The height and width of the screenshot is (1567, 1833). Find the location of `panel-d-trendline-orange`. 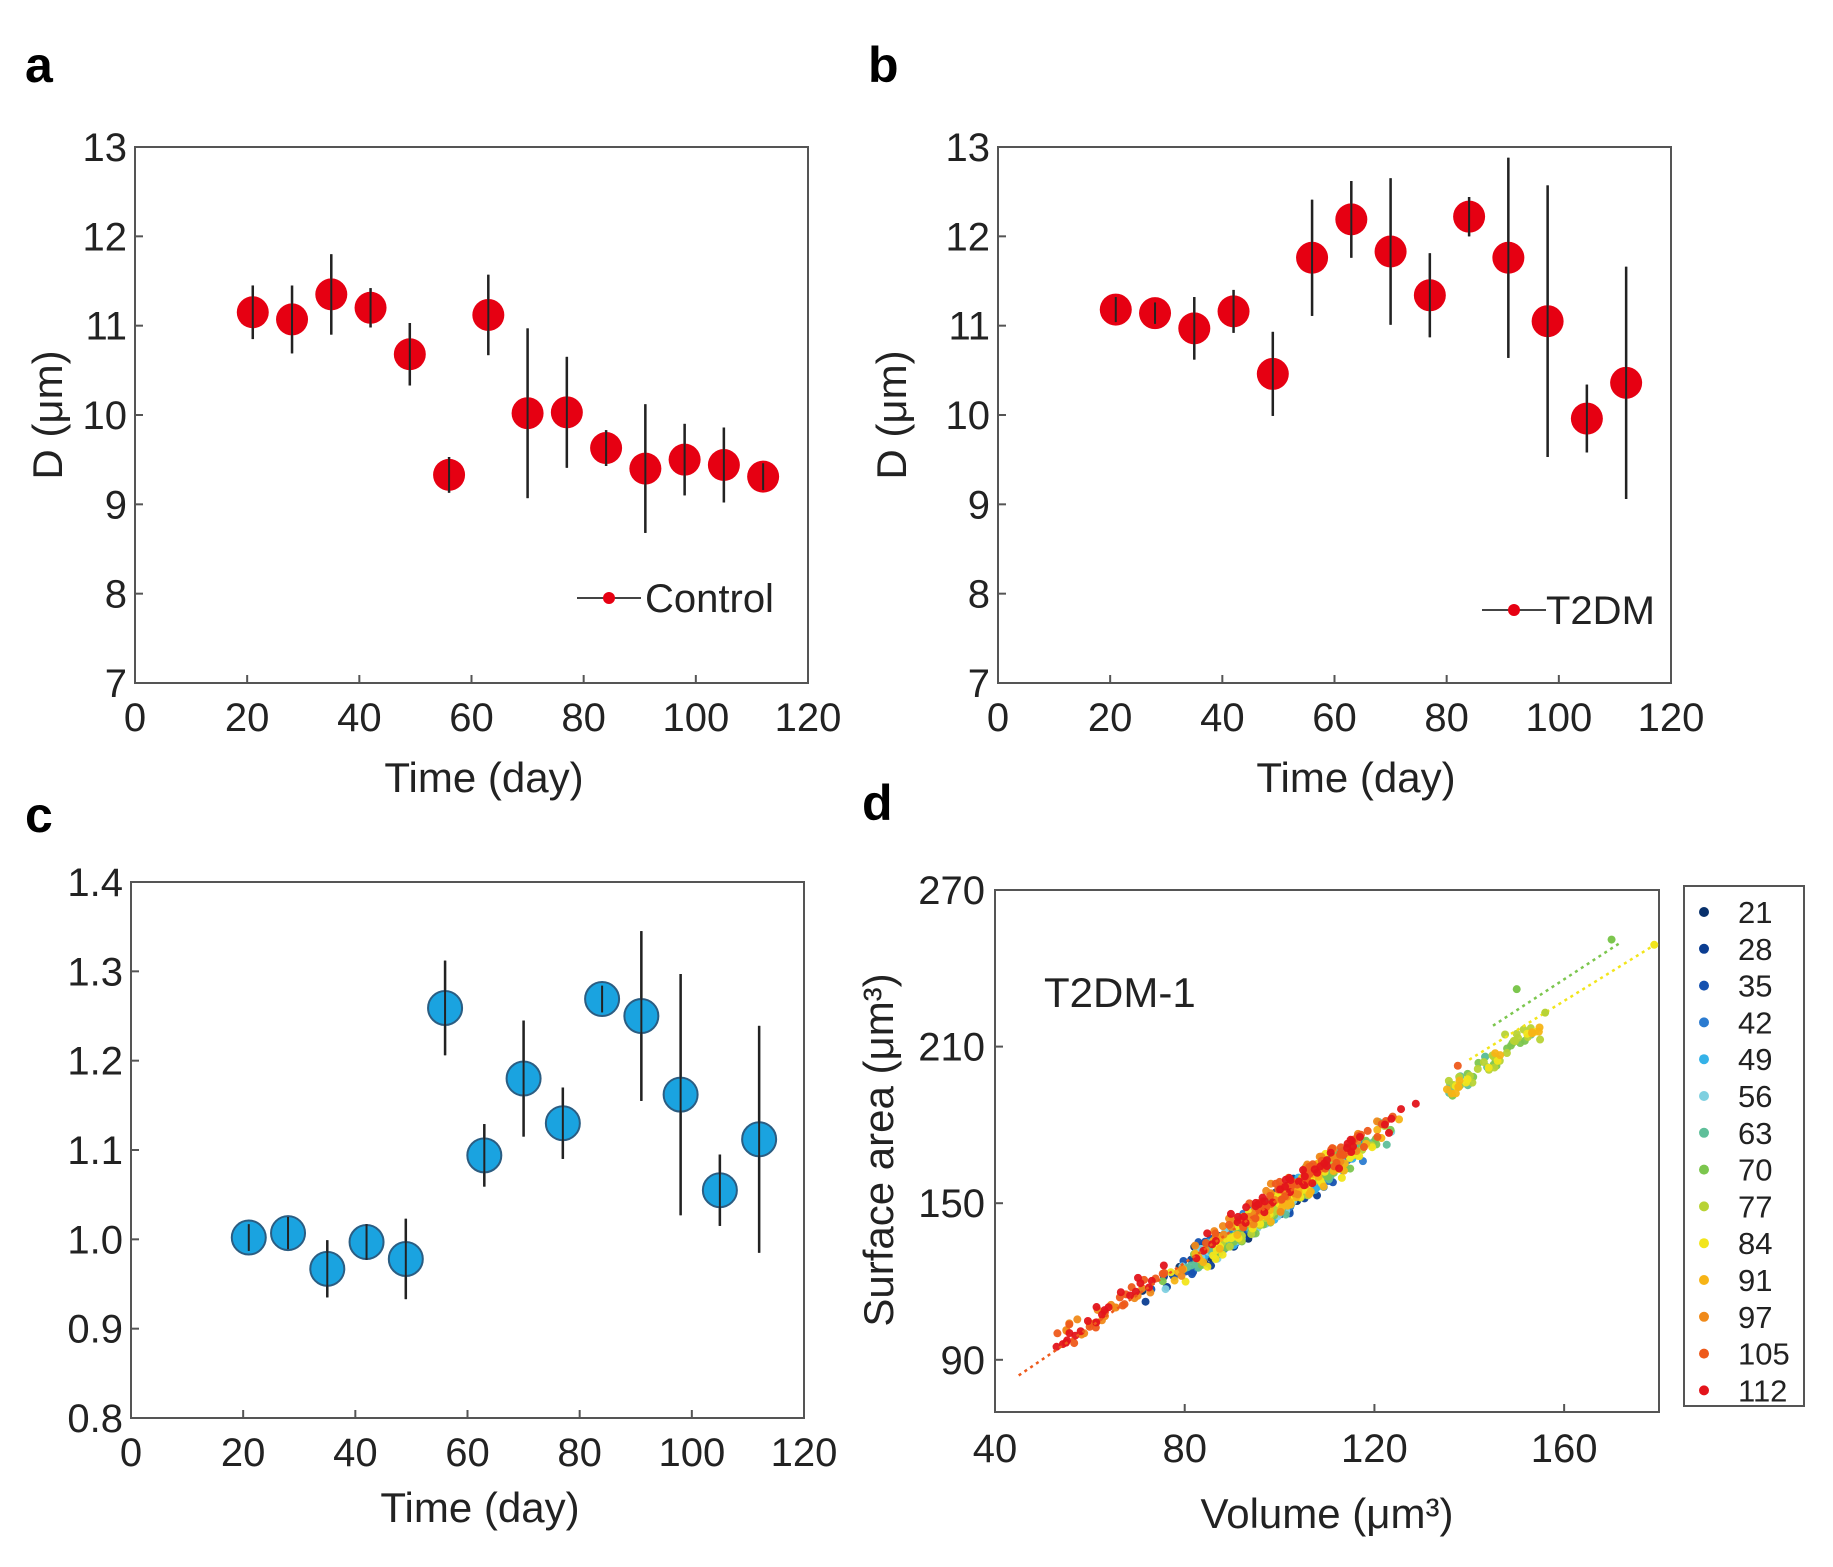

panel-d-trendline-orange is located at coordinates (1161, 1279).